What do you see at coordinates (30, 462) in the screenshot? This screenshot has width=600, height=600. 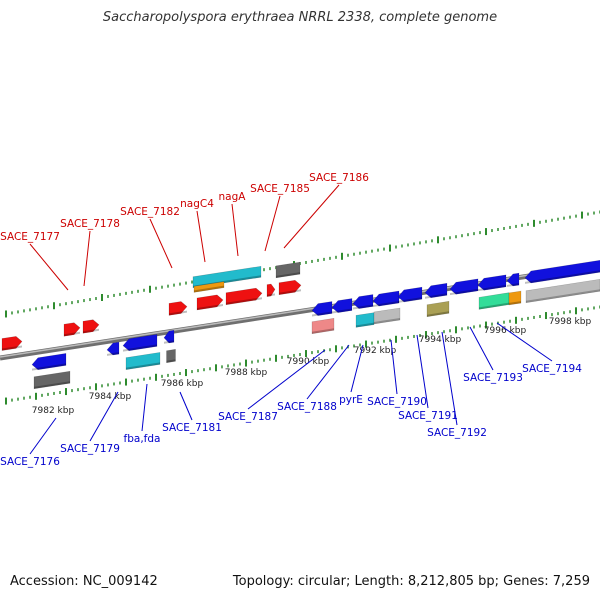 I see `gene-label-reverse: SACE_7176` at bounding box center [30, 462].